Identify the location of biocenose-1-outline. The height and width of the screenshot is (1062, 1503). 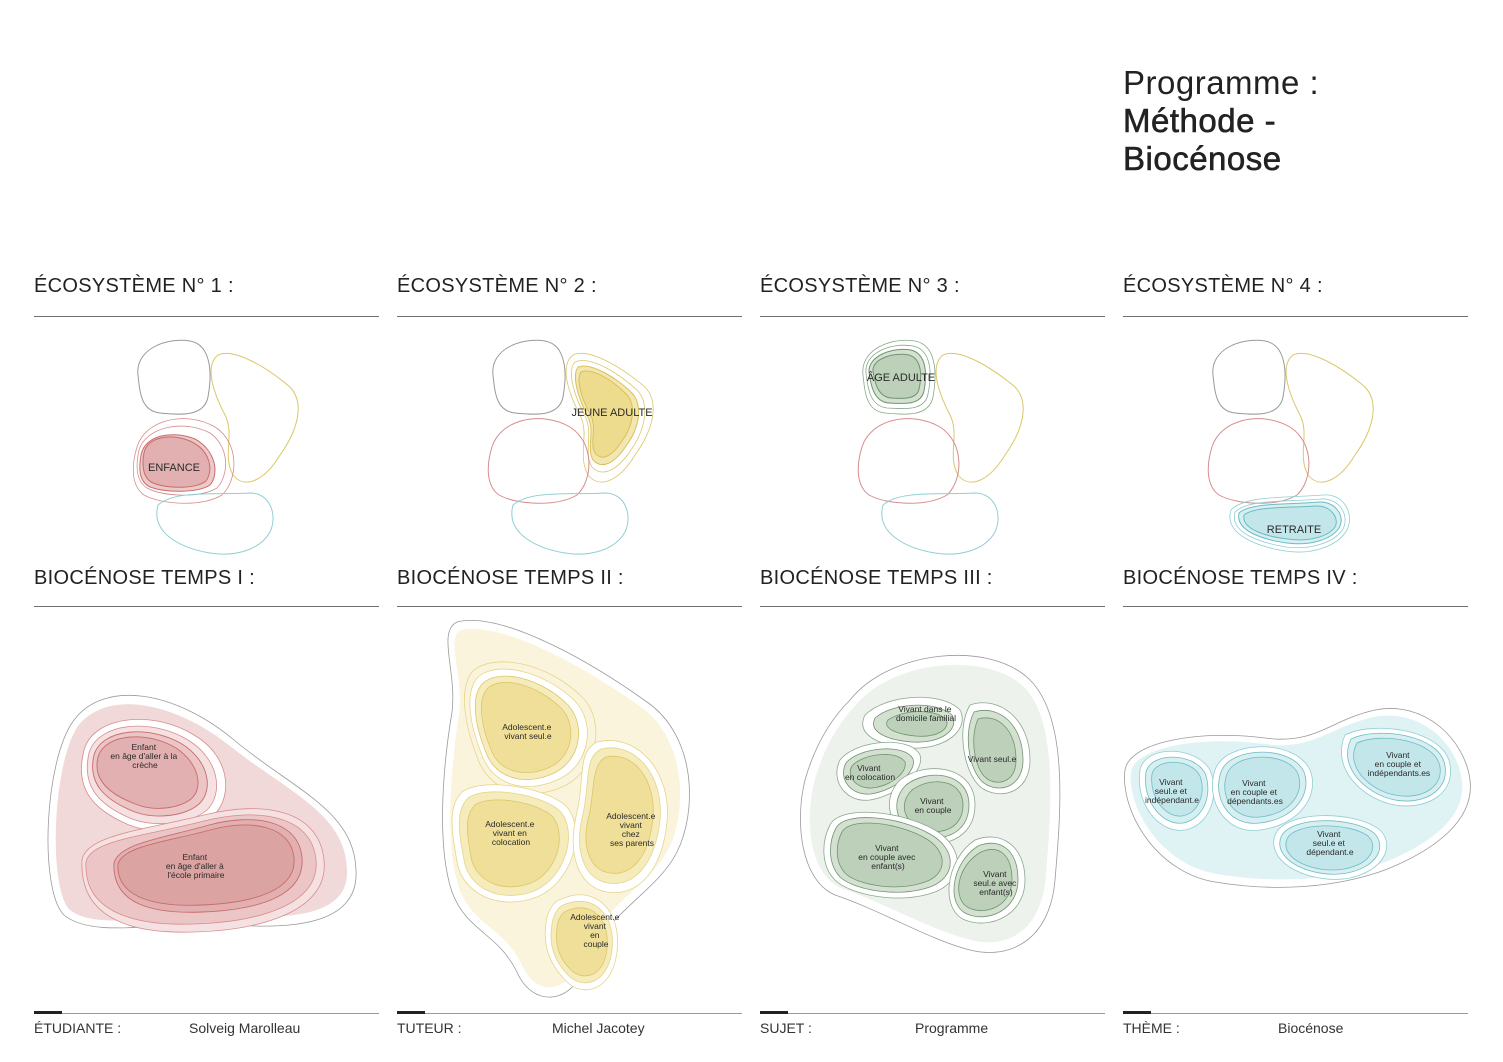
(202, 811).